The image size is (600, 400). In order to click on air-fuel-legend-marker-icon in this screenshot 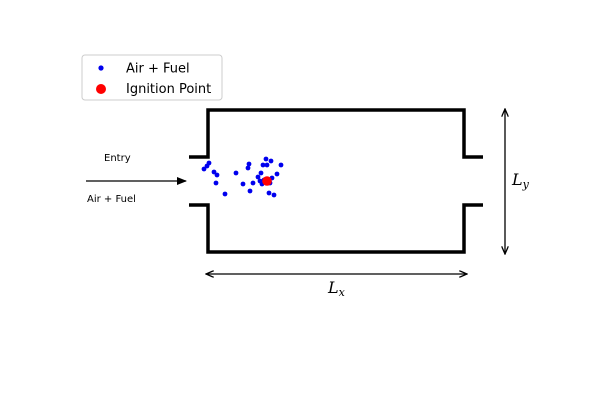, I will do `click(101, 68)`.